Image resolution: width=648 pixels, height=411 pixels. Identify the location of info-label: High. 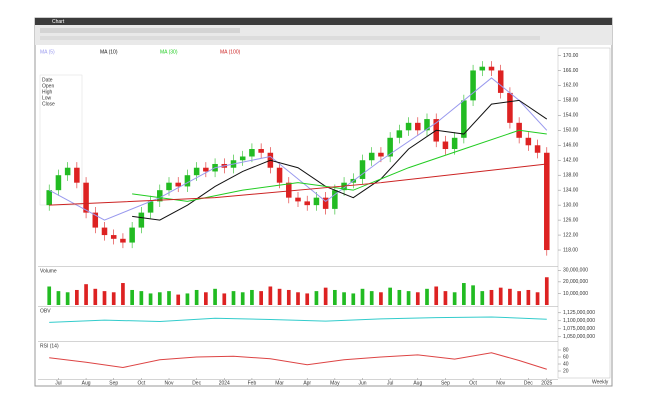
(47, 92).